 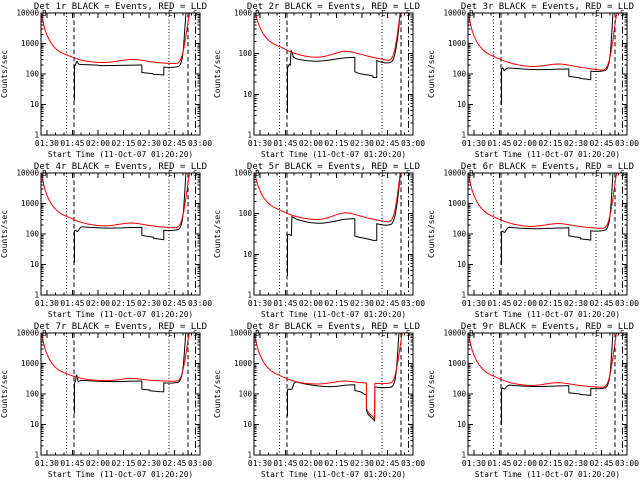 I want to click on plot-title: Det 6r BLACK = Events, RED = LLD, so click(x=547, y=167).